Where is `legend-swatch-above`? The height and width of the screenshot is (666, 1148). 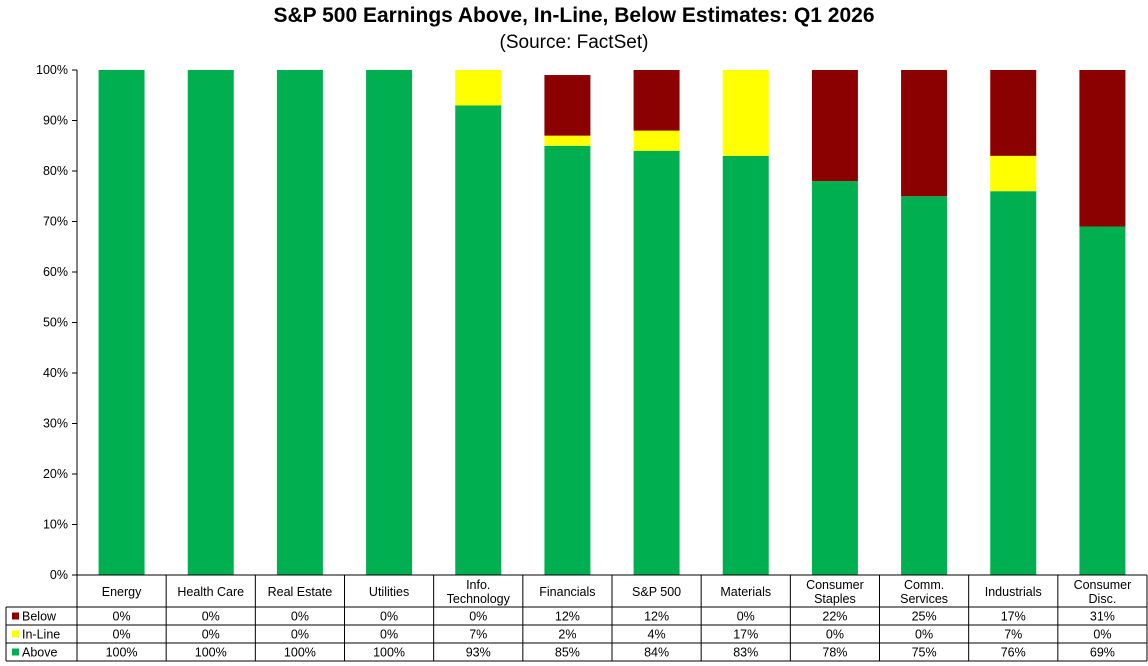 legend-swatch-above is located at coordinates (15, 652).